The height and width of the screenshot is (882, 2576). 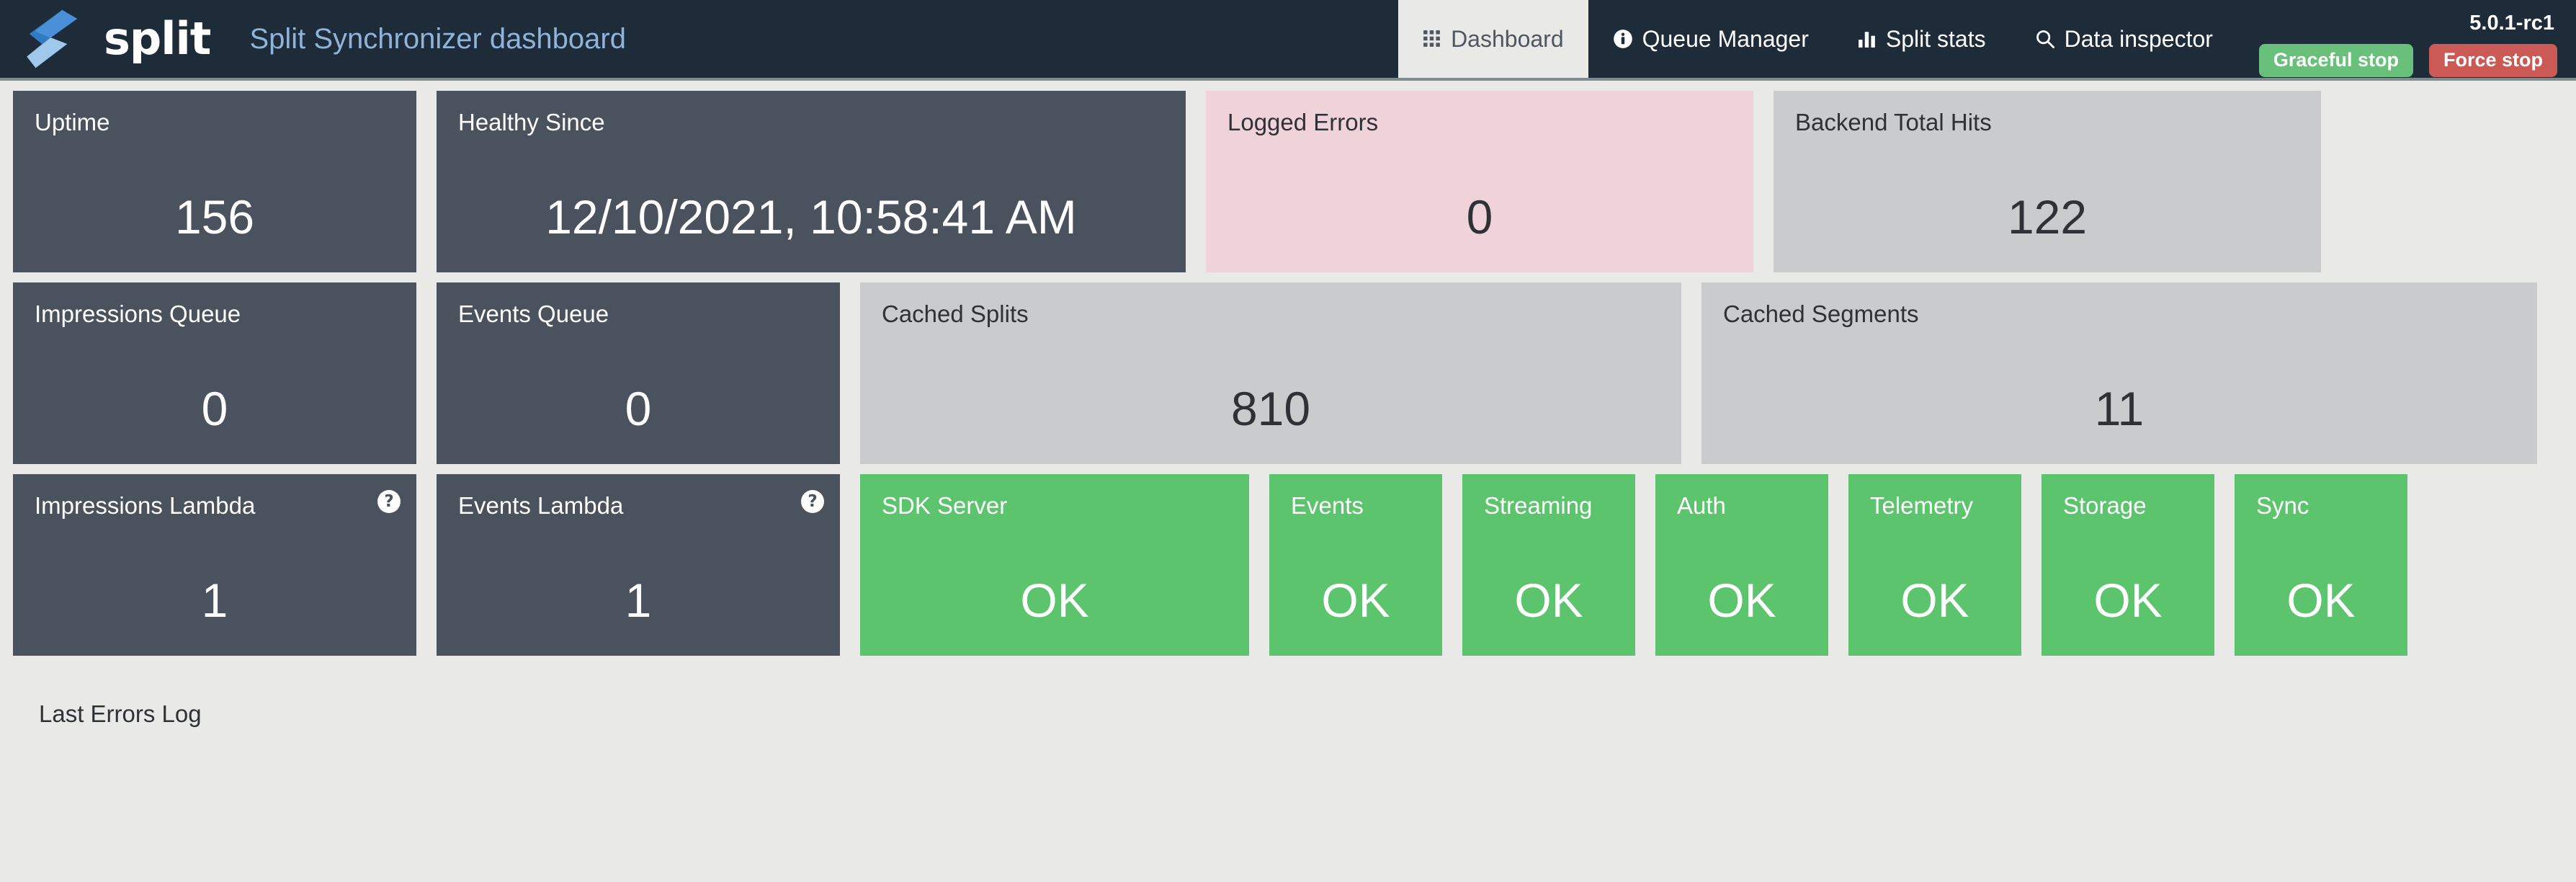 What do you see at coordinates (2511, 24) in the screenshot?
I see `version-label: 5.0.1-rc1` at bounding box center [2511, 24].